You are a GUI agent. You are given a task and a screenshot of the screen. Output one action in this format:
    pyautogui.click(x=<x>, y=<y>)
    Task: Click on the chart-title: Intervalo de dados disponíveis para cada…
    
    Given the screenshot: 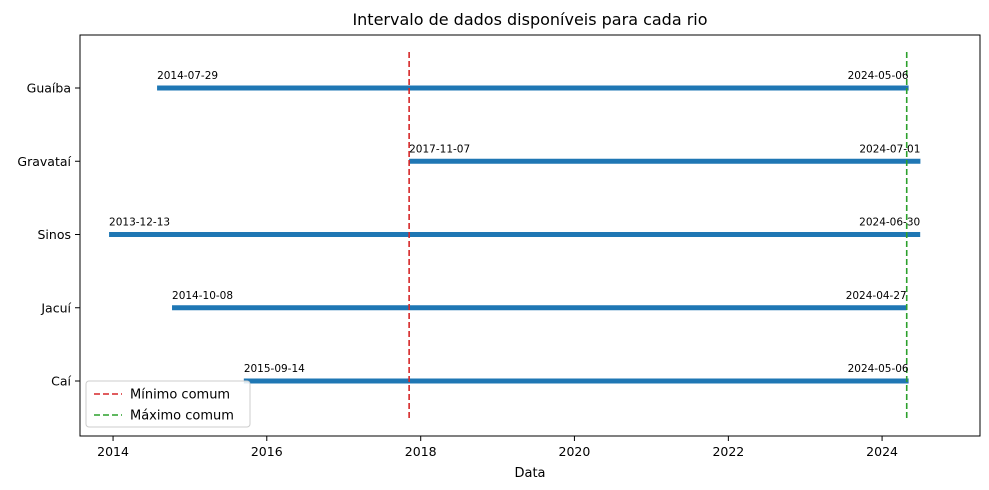 What is the action you would take?
    pyautogui.click(x=529, y=19)
    